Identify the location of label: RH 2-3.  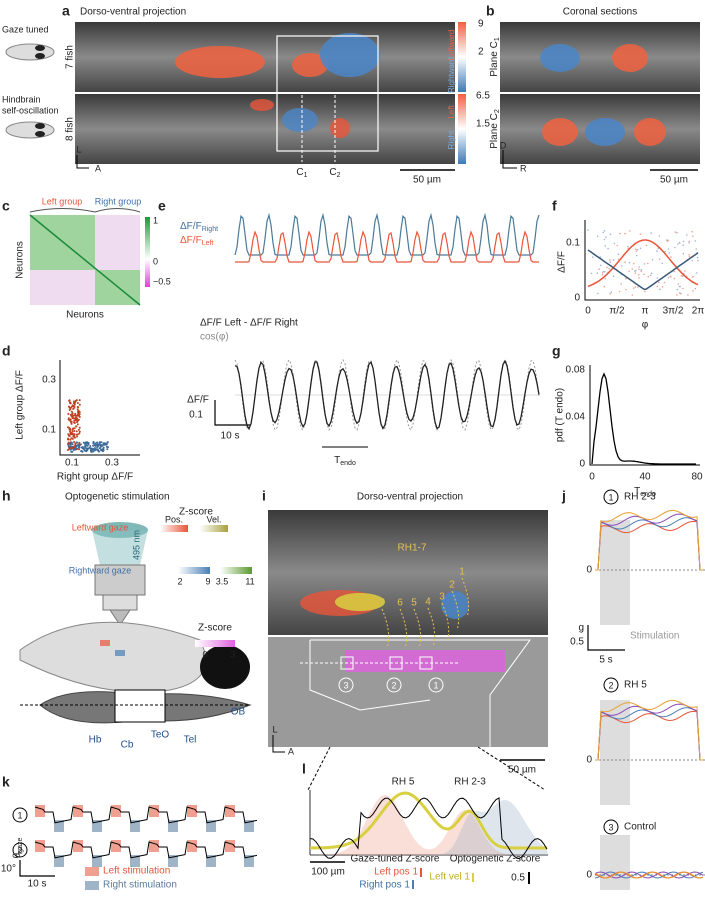
(640, 497).